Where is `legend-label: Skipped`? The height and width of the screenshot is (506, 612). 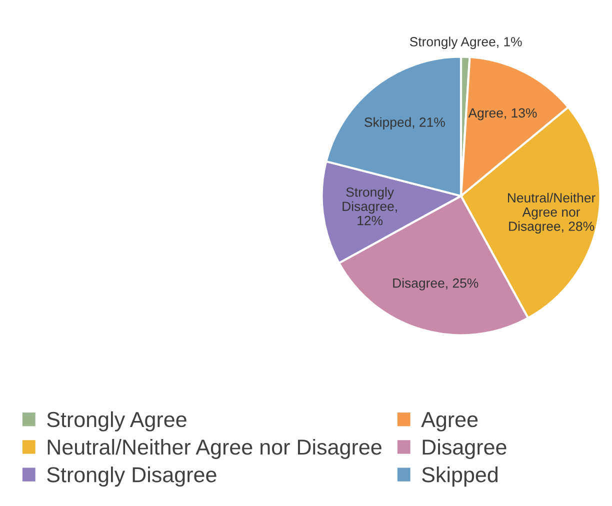 legend-label: Skipped is located at coordinates (460, 476).